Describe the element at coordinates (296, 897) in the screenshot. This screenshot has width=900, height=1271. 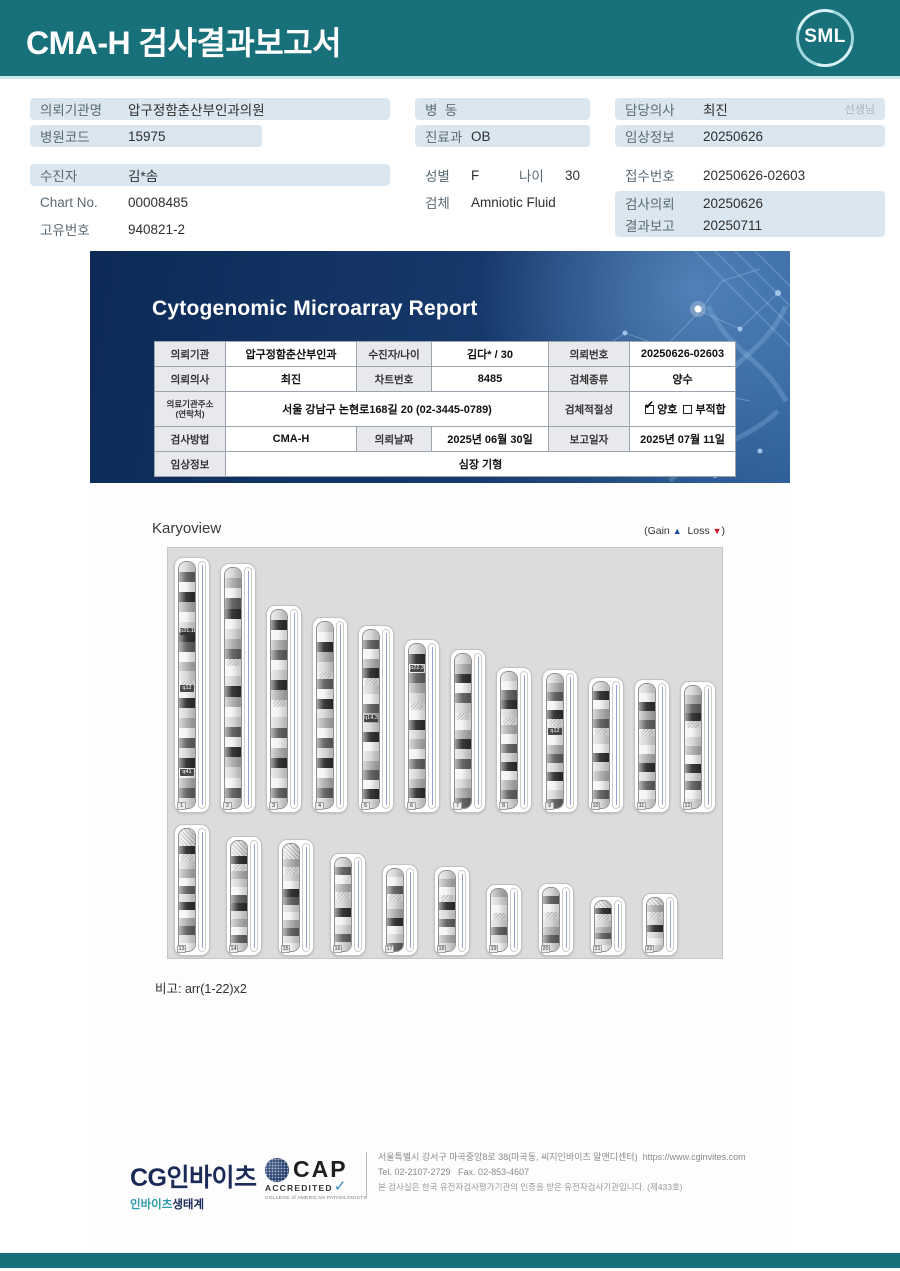
I see `chromosome-15-card: 15` at that location.